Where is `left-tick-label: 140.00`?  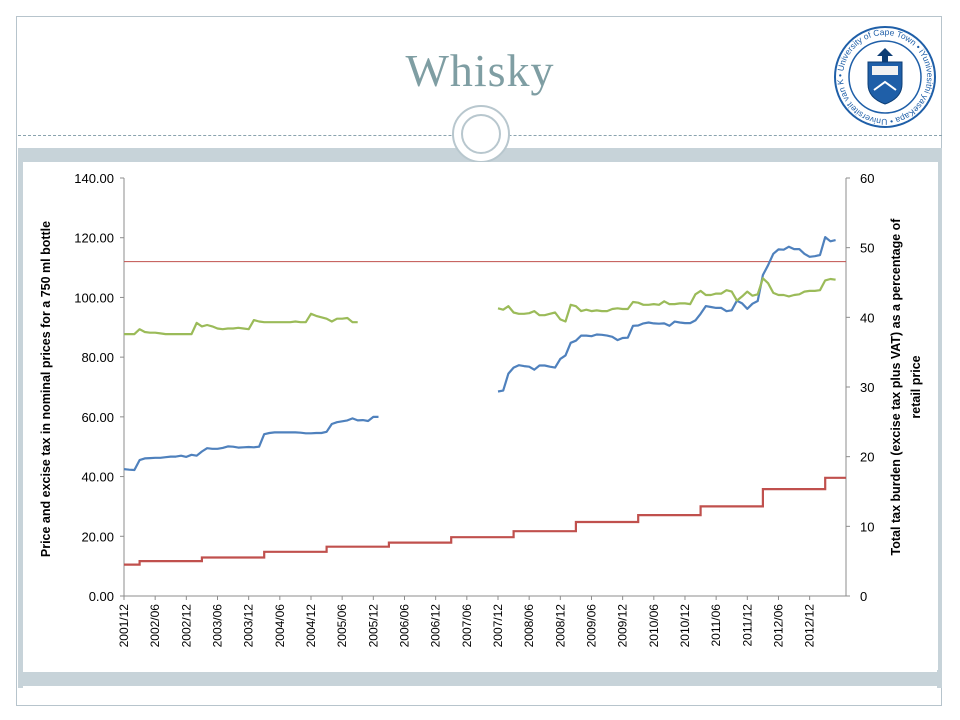
left-tick-label: 140.00 is located at coordinates (94, 178).